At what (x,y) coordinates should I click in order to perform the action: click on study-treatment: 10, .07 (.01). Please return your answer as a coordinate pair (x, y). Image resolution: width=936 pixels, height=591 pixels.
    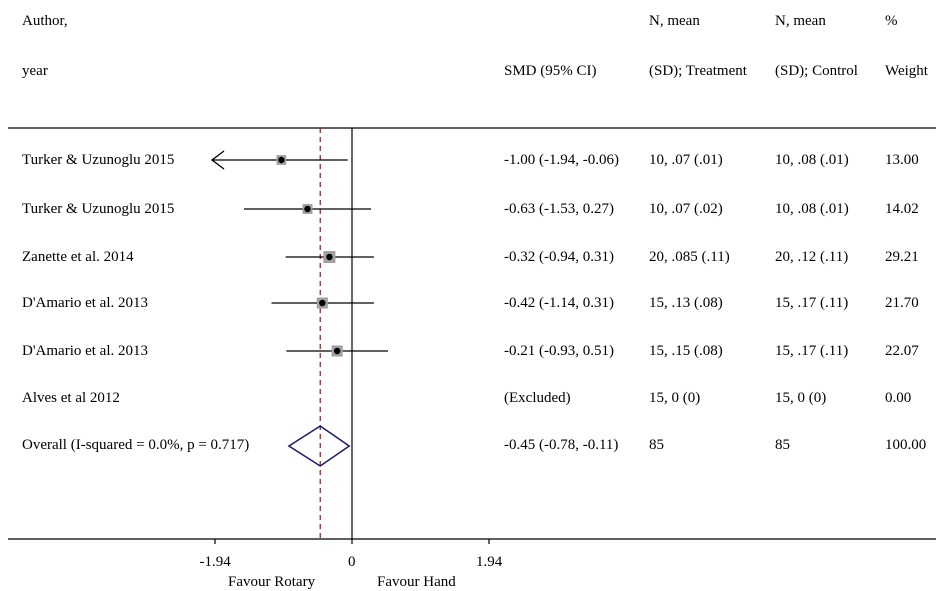
    Looking at the image, I should click on (686, 160).